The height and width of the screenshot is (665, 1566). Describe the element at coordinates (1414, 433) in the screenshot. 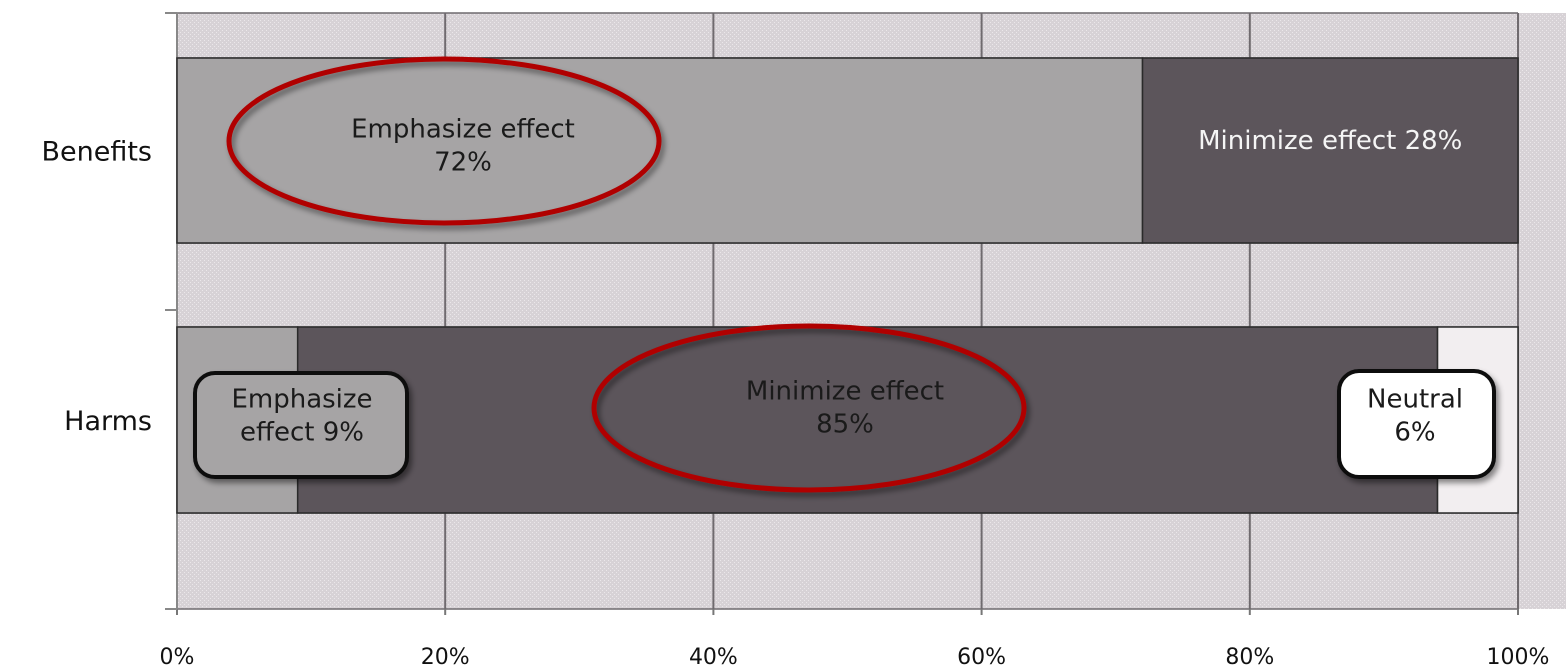

I see `data-label: 6%` at that location.